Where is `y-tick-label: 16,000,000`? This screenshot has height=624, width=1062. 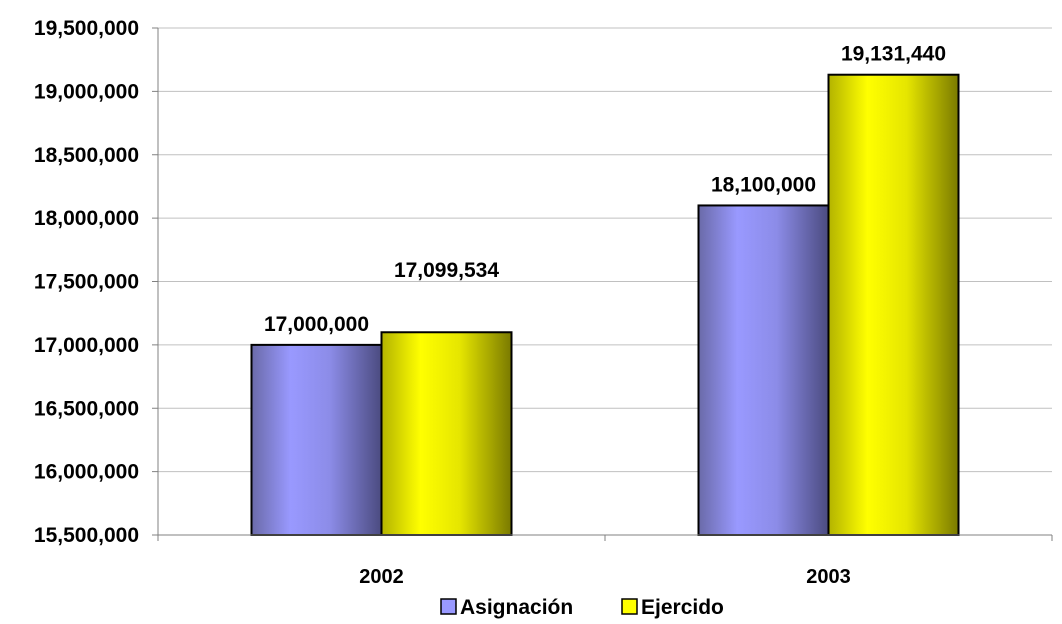 y-tick-label: 16,000,000 is located at coordinates (86, 472).